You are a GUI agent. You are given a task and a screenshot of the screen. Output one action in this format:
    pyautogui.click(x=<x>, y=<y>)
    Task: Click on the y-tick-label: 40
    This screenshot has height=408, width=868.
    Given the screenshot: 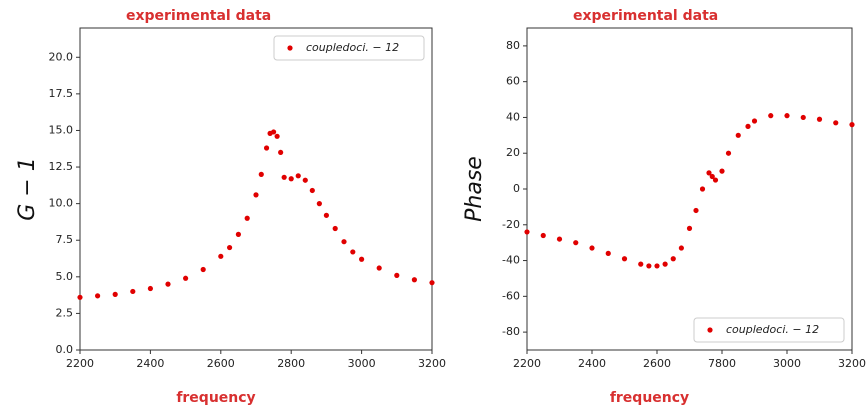 What is the action you would take?
    pyautogui.click(x=513, y=116)
    